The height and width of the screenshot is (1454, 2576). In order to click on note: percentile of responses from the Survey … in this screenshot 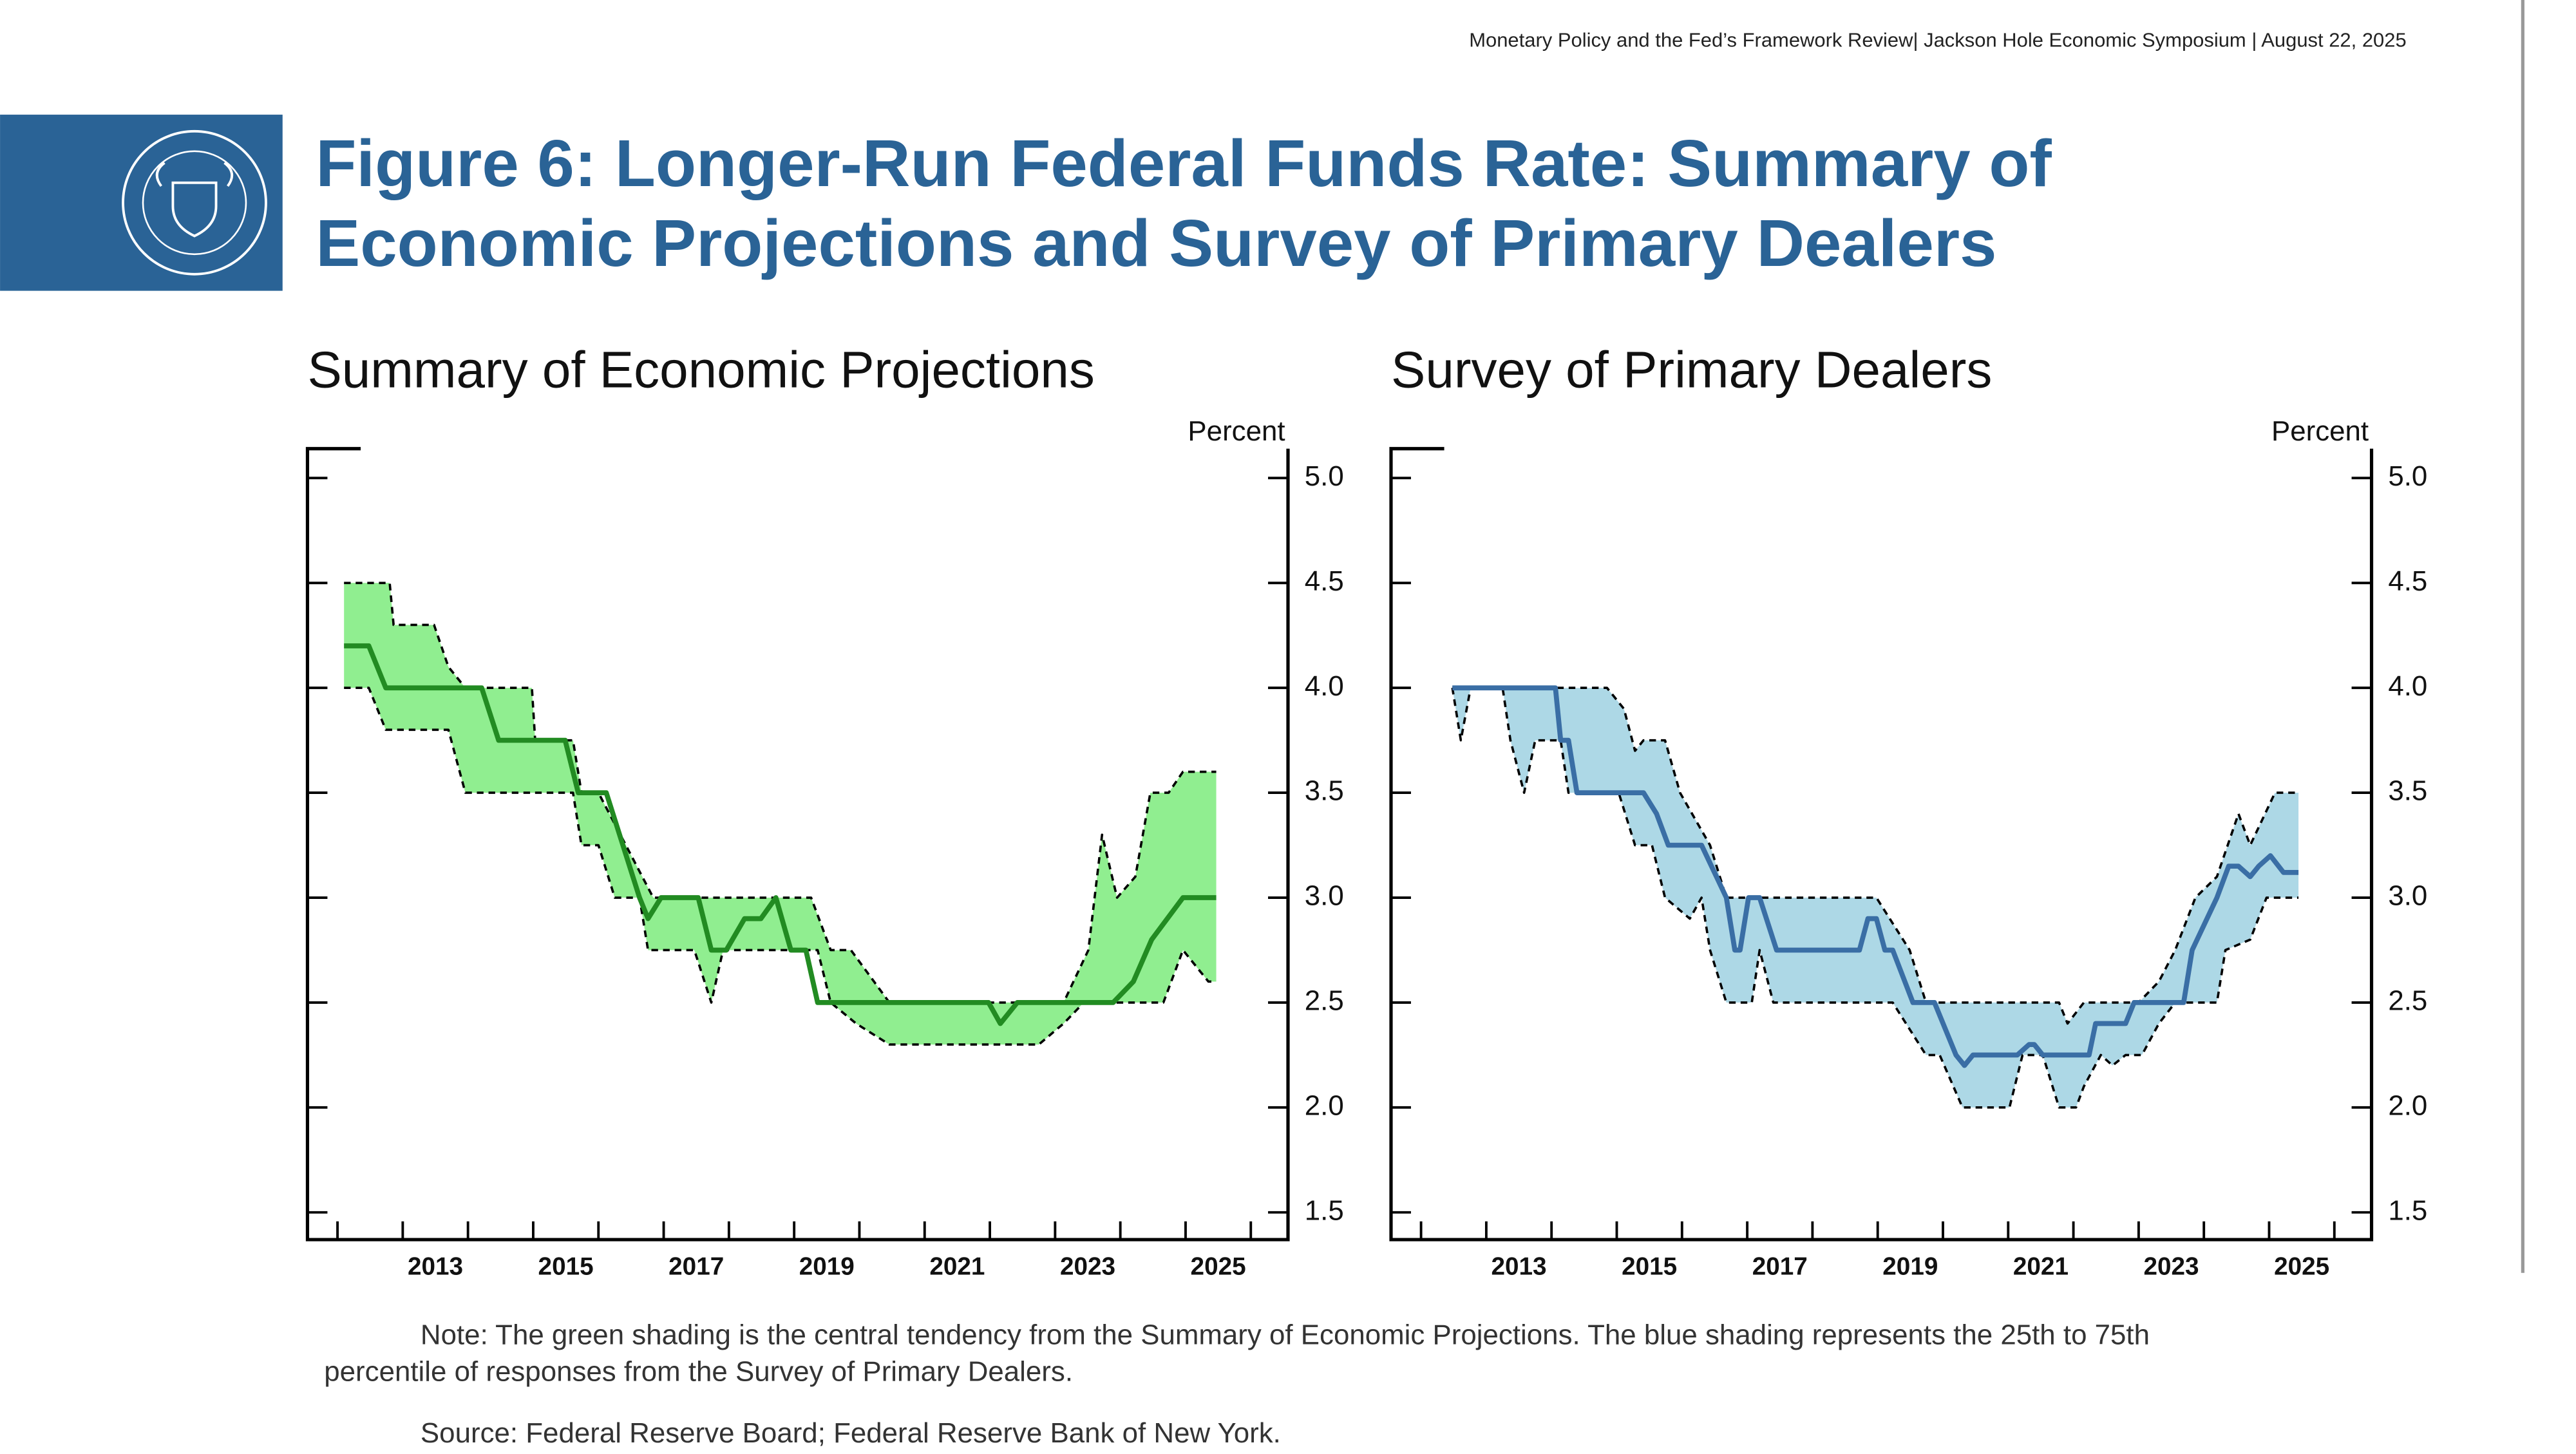, I will do `click(698, 1371)`.